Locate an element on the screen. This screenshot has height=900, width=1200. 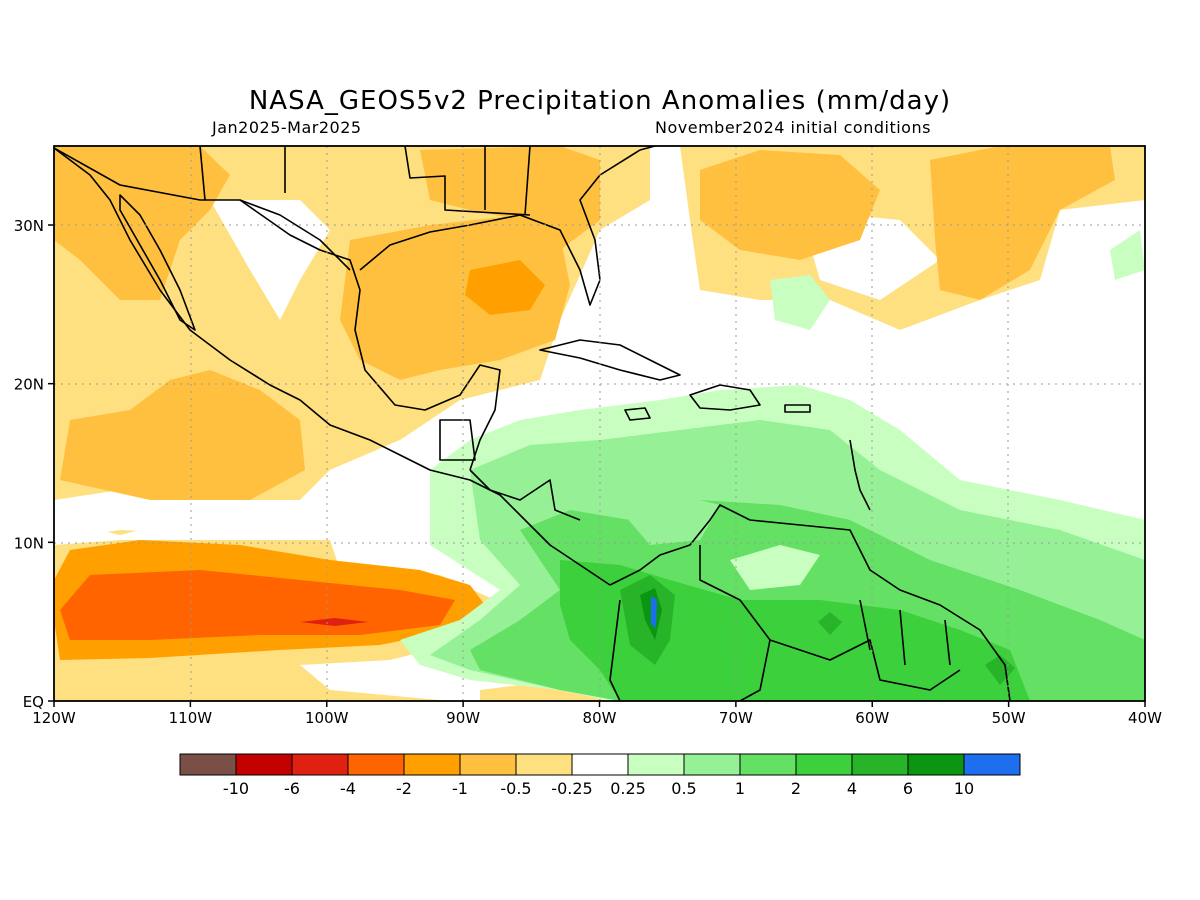
coastline-us-gulf is located at coordinates (507, 226).